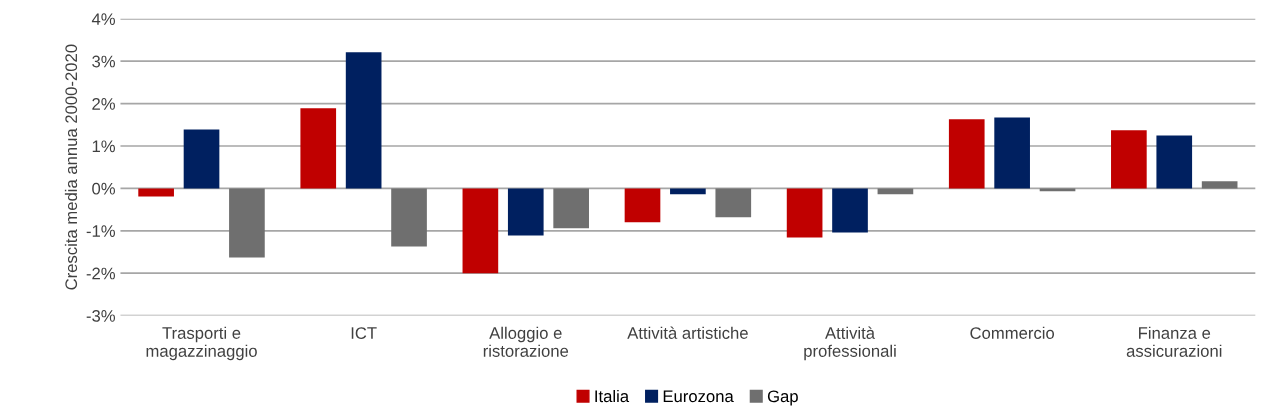 This screenshot has height=418, width=1268. Describe the element at coordinates (698, 396) in the screenshot. I see `legend-label: Eurozona` at that location.